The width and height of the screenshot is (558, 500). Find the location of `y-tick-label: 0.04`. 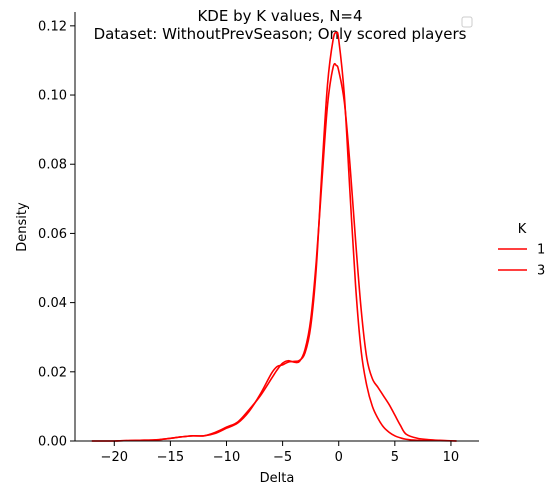

y-tick-label: 0.04 is located at coordinates (52, 303).